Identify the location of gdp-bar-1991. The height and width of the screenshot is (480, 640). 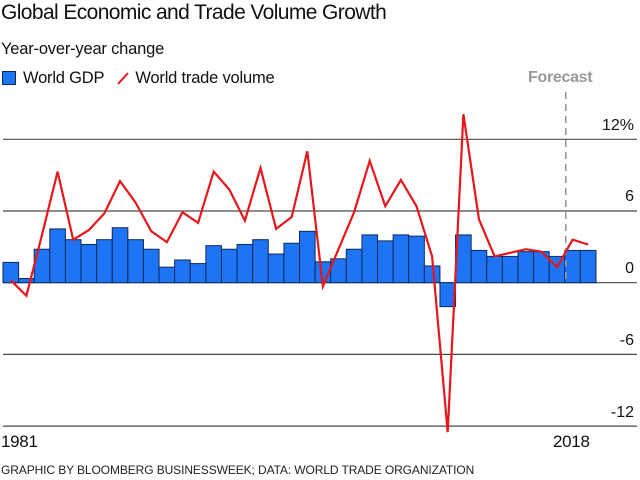
(167, 275).